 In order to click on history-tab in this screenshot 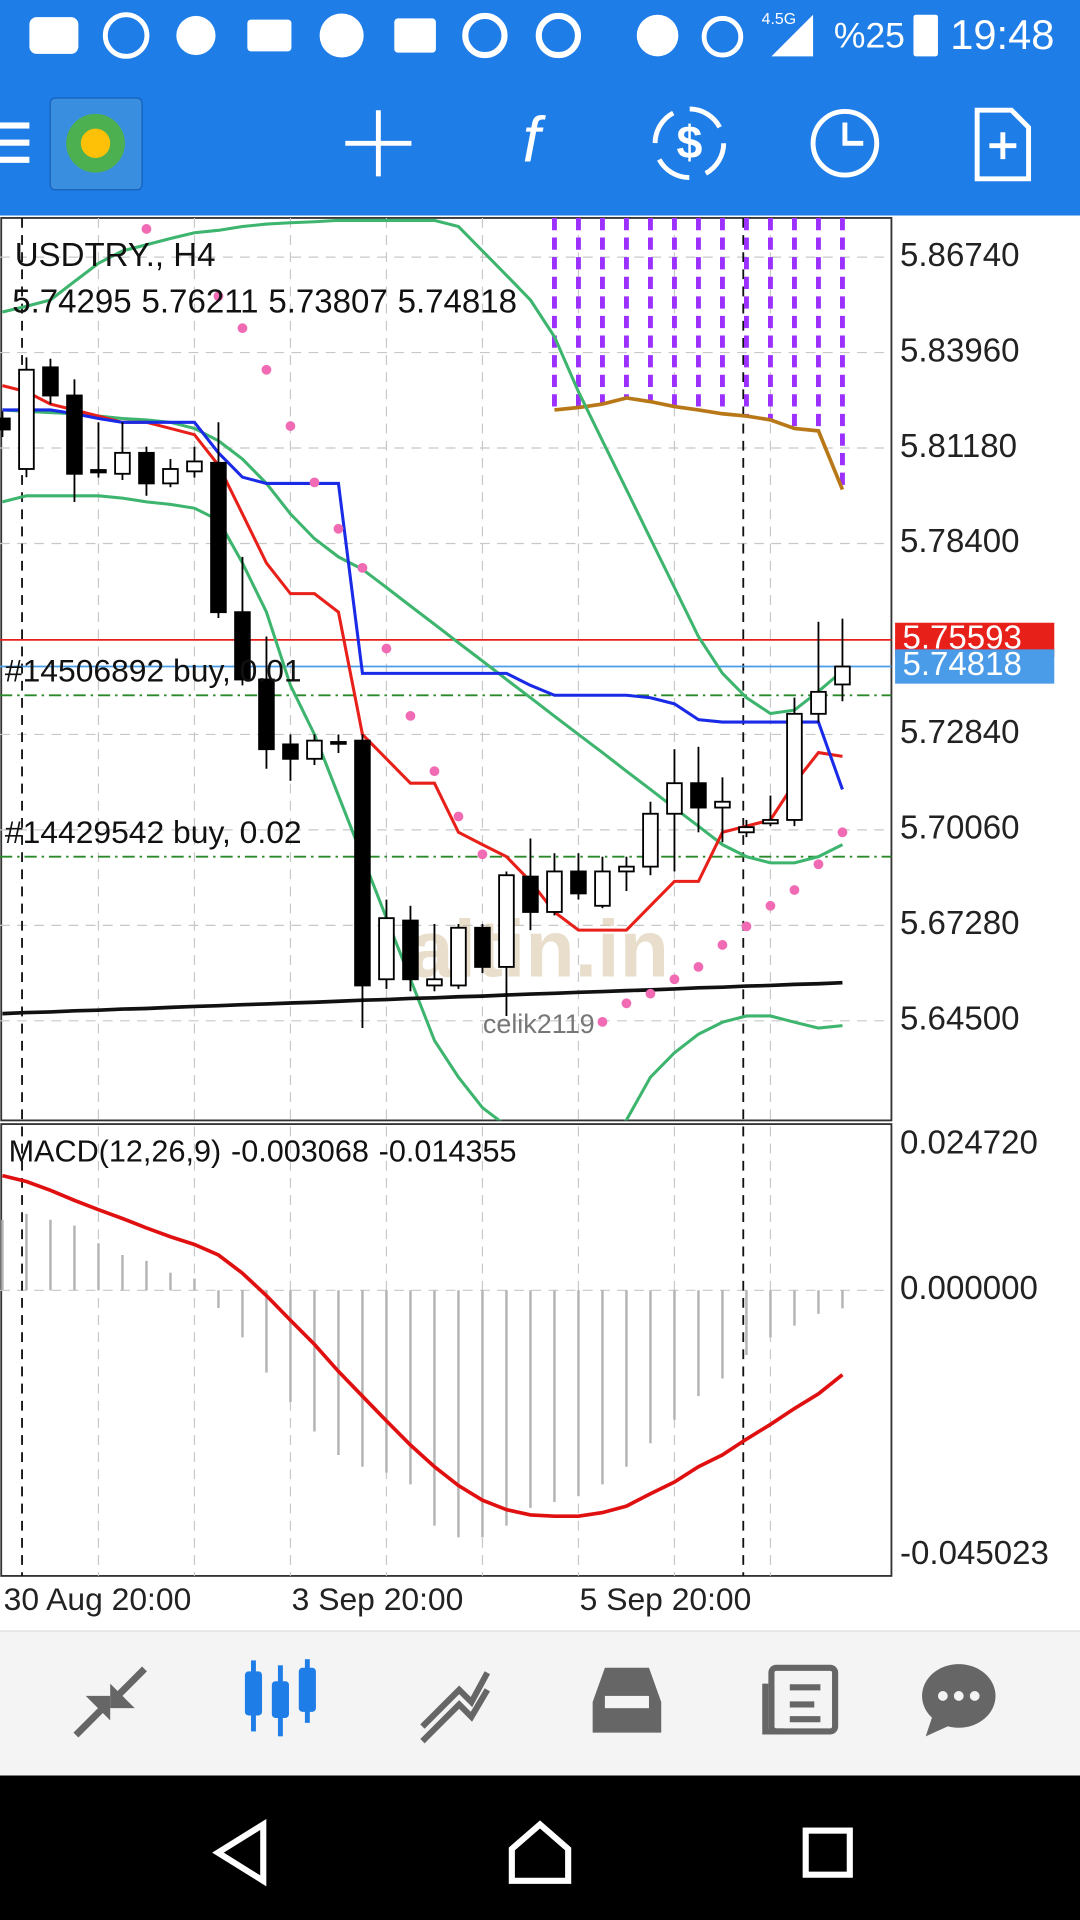, I will do `click(627, 1700)`.